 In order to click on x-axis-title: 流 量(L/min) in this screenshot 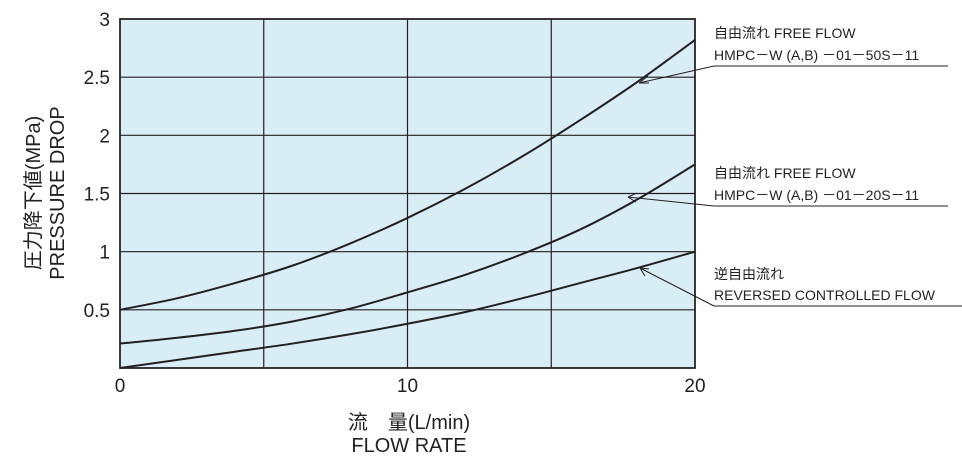, I will do `click(409, 422)`.